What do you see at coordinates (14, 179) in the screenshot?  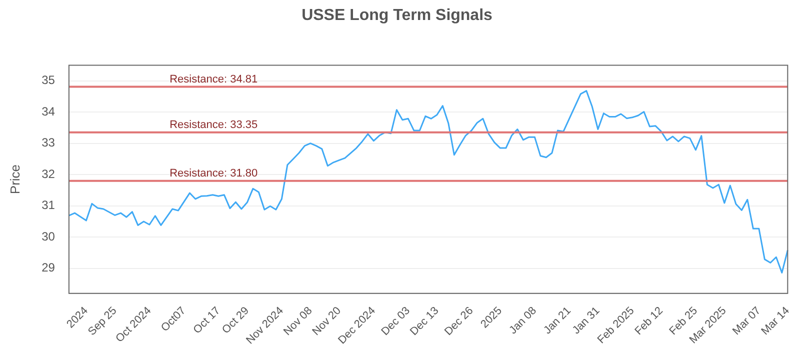 I see `y-axis-title: Price` at bounding box center [14, 179].